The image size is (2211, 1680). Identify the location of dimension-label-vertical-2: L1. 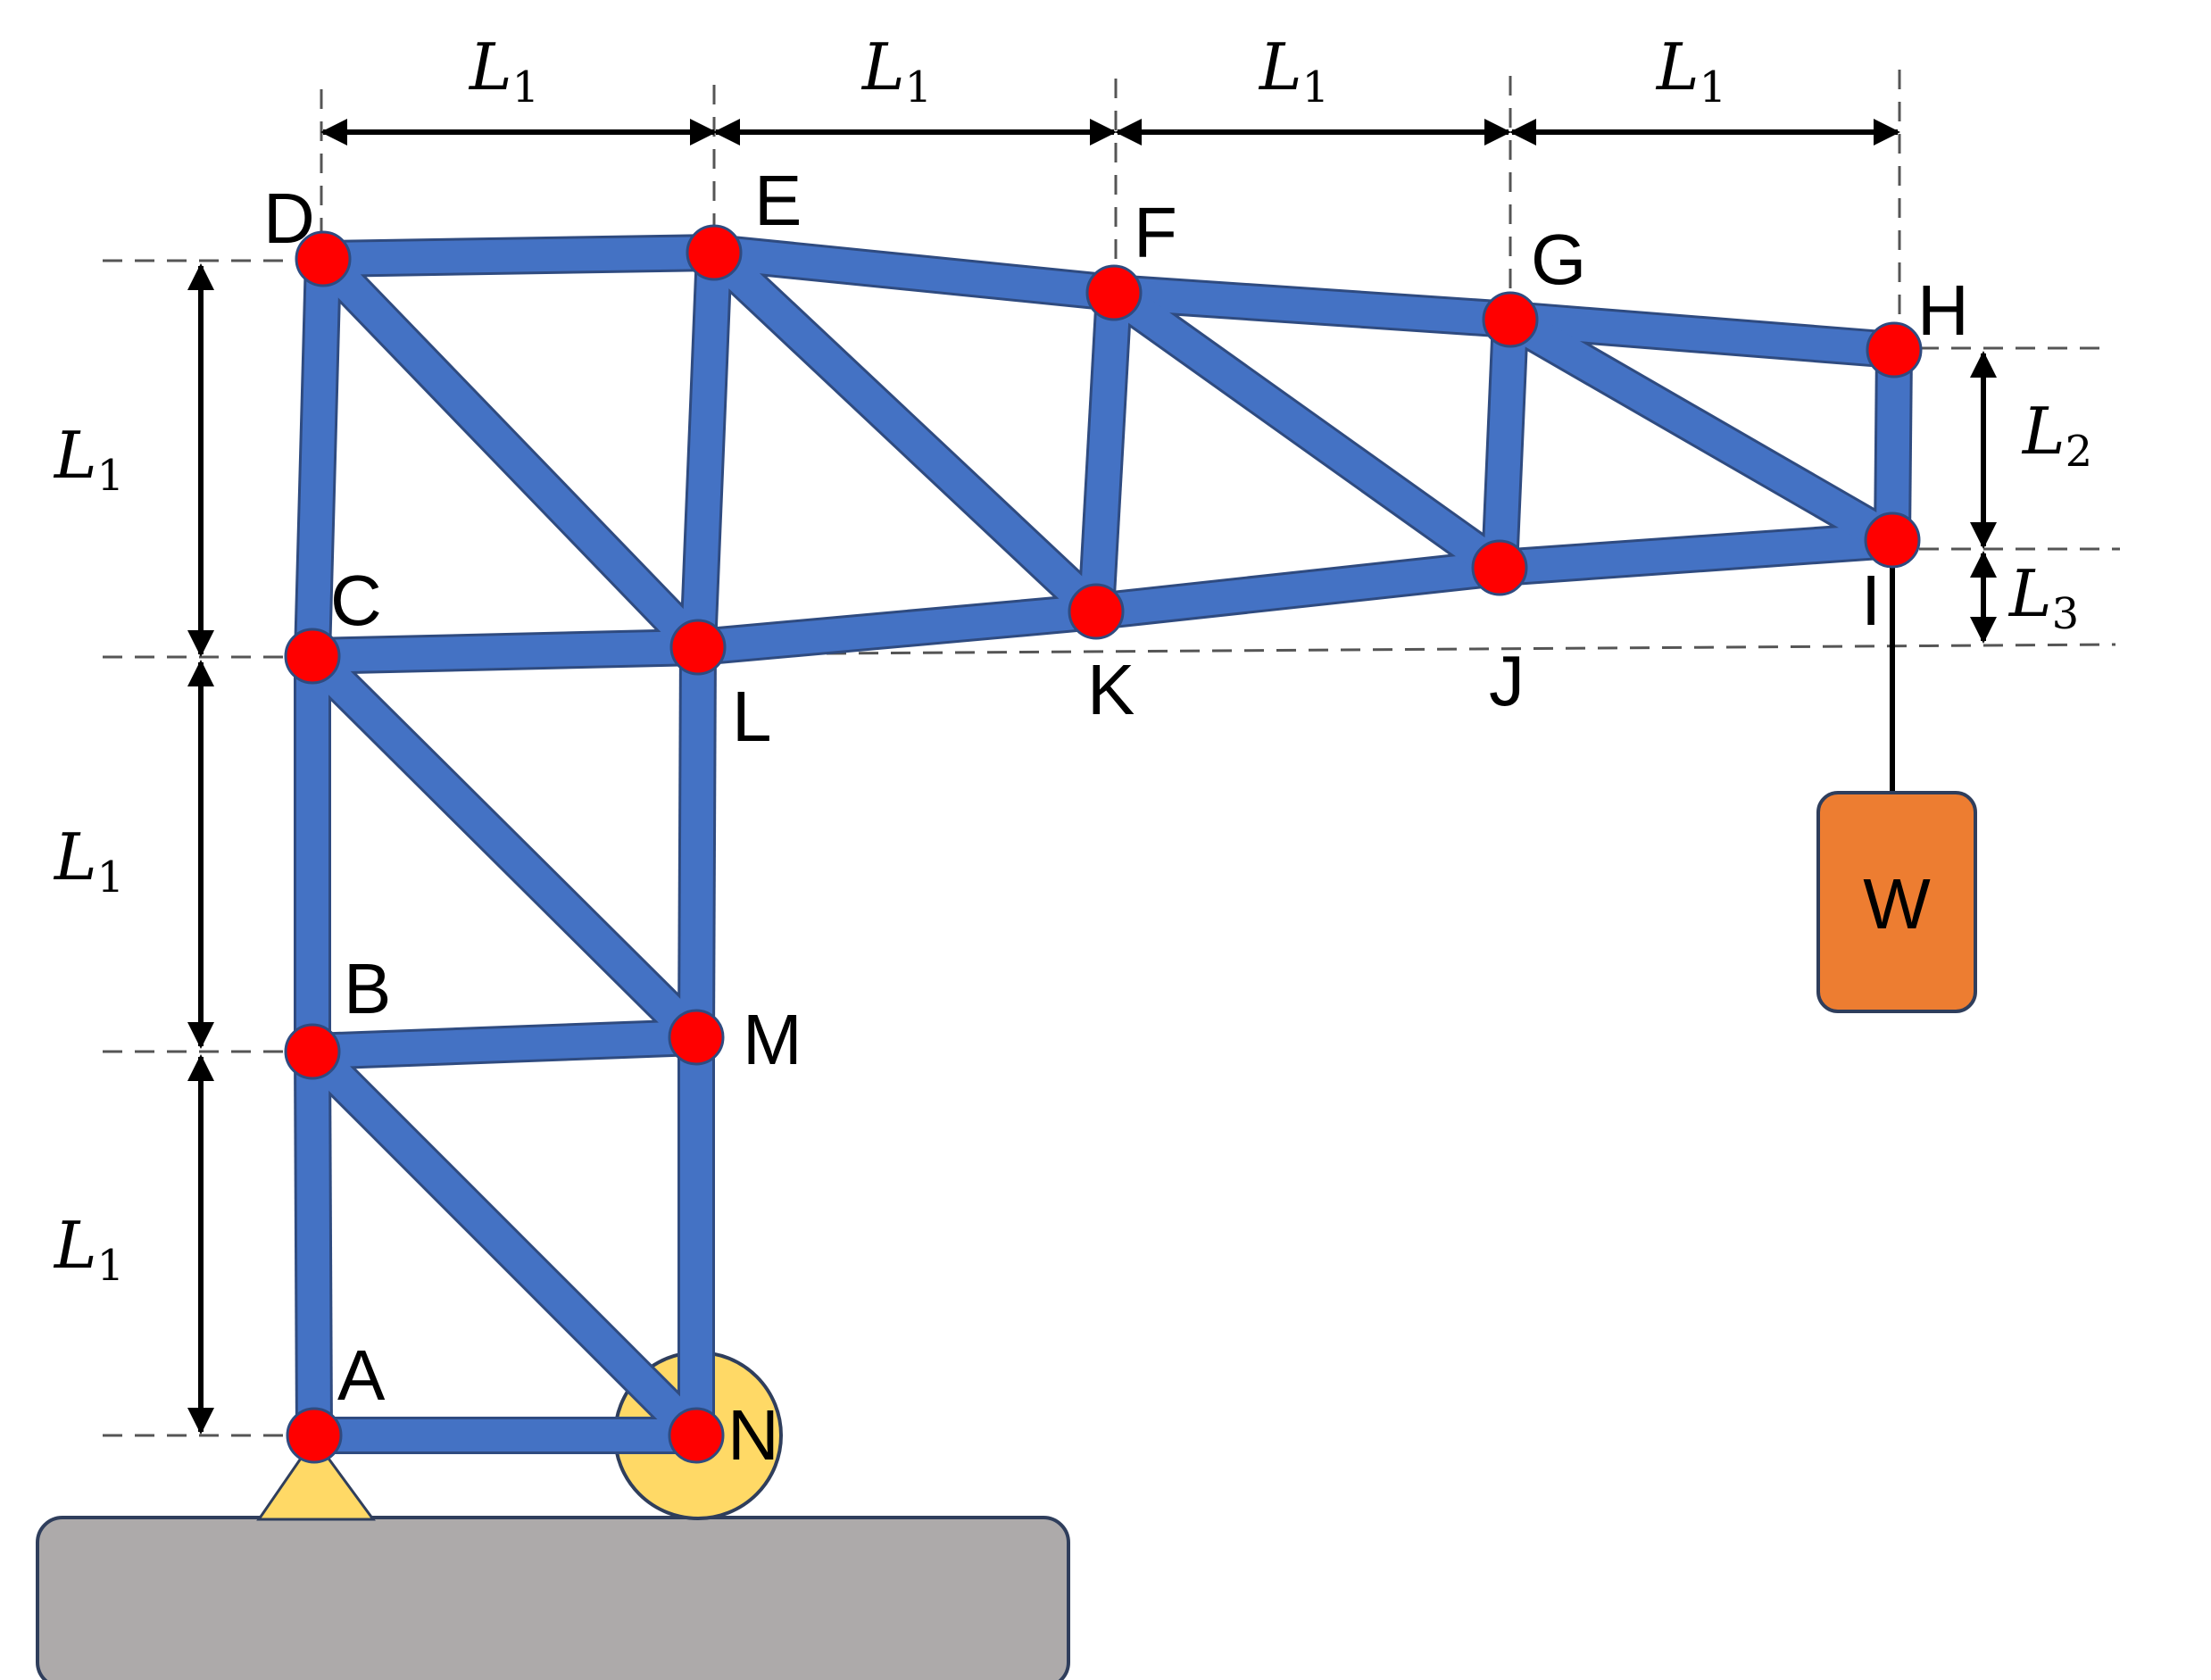
(88, 1249).